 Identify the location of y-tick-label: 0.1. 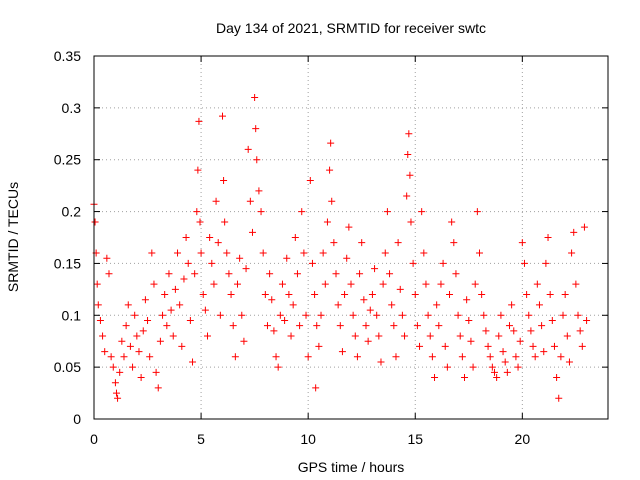
(72, 315).